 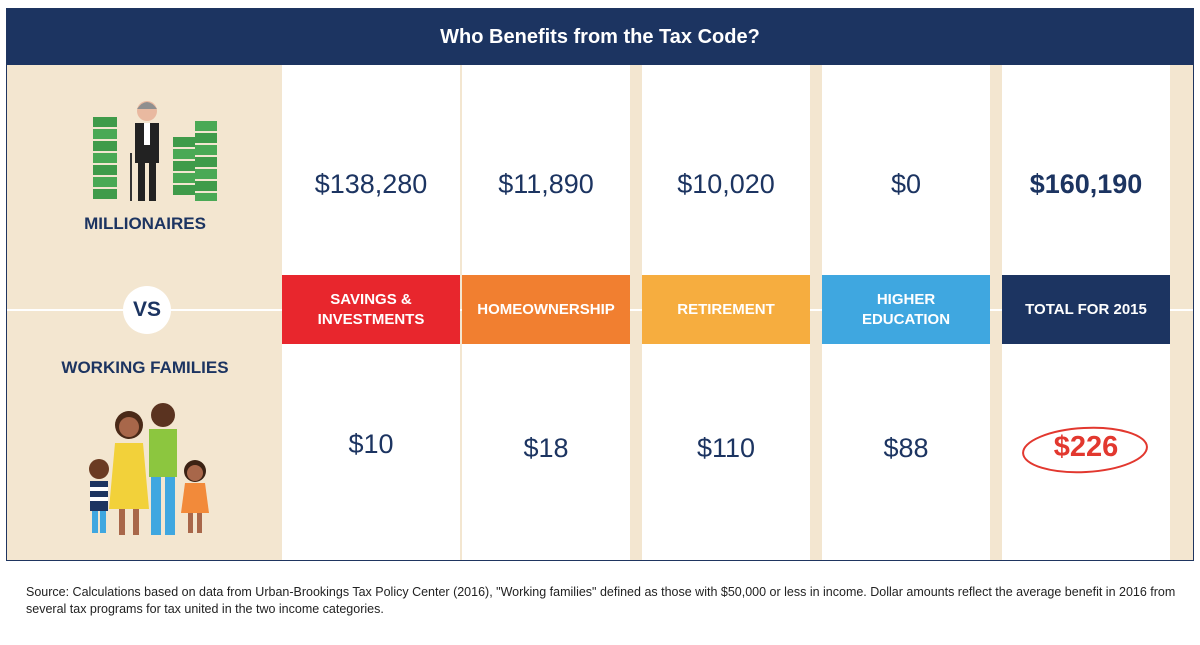 What do you see at coordinates (129, 473) in the screenshot?
I see `mother` at bounding box center [129, 473].